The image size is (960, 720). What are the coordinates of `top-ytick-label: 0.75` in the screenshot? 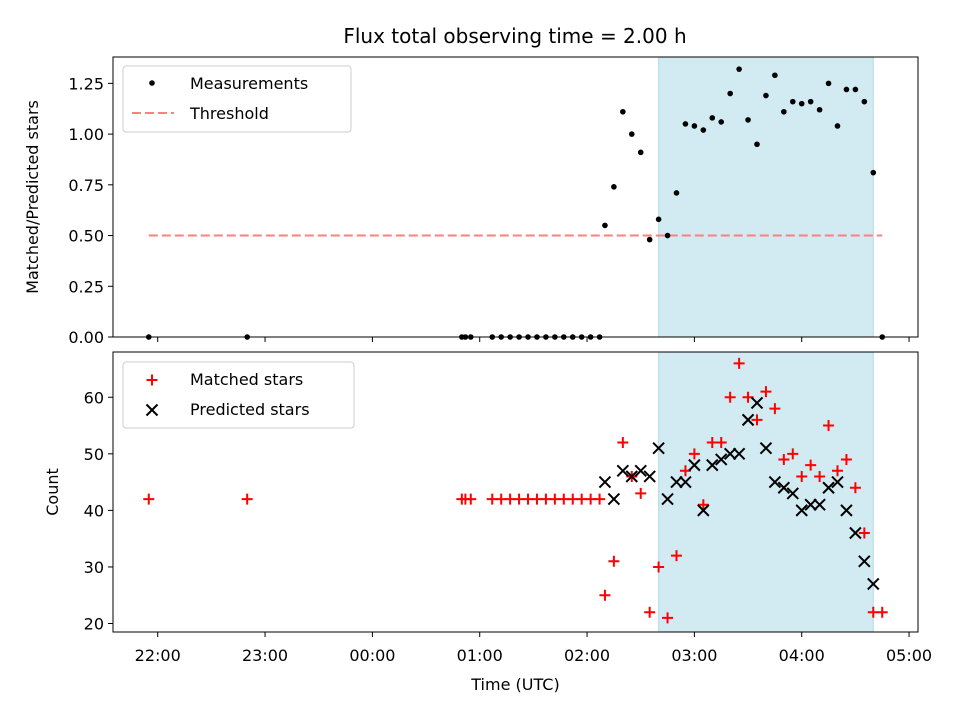 It's located at (86, 185).